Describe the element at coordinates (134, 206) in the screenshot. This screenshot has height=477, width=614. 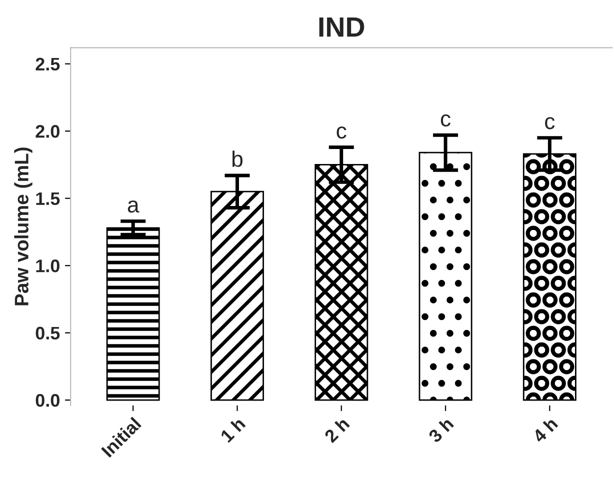
I see `annotation: a` at that location.